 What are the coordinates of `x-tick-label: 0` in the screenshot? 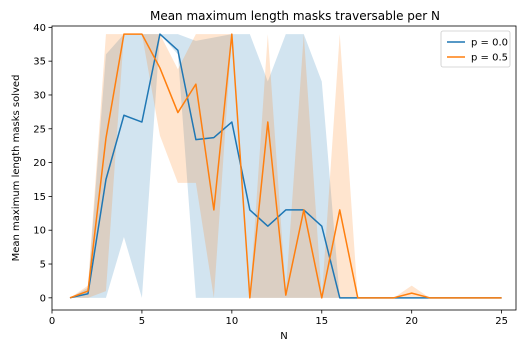 It's located at (52, 321).